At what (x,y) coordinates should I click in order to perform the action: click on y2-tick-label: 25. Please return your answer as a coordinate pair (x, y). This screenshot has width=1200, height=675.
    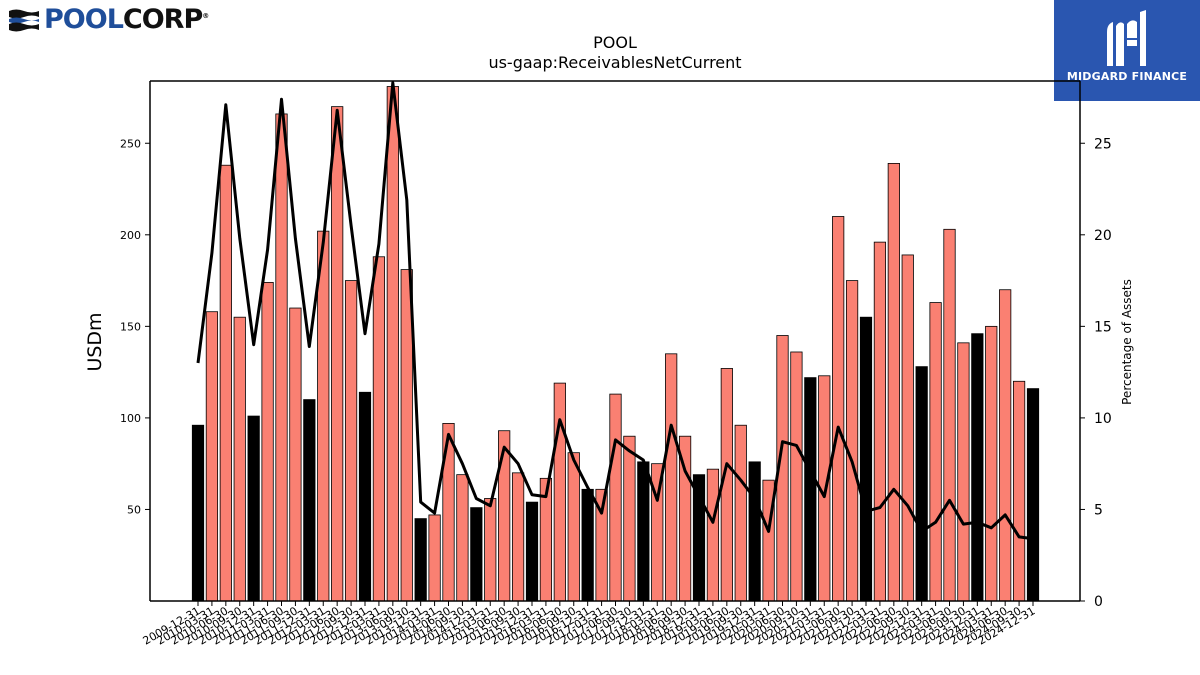
    Looking at the image, I should click on (1103, 144).